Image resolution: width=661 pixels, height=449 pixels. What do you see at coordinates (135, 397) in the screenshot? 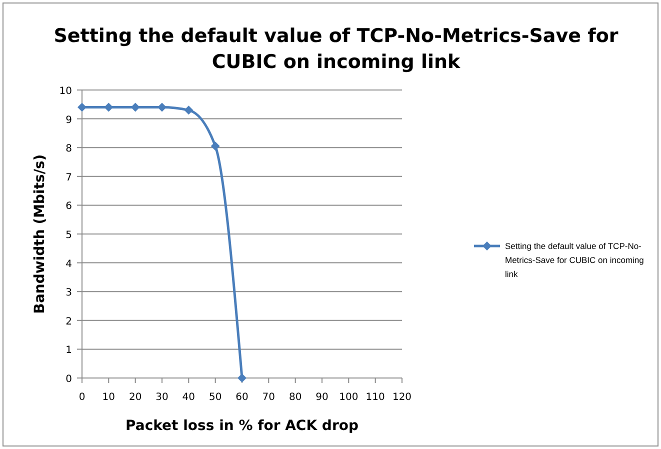
I see `x-tick-label: 20` at bounding box center [135, 397].